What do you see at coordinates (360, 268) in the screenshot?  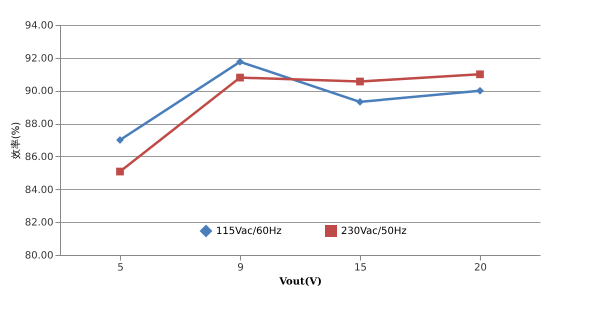 I see `x-tick-label: 15` at bounding box center [360, 268].